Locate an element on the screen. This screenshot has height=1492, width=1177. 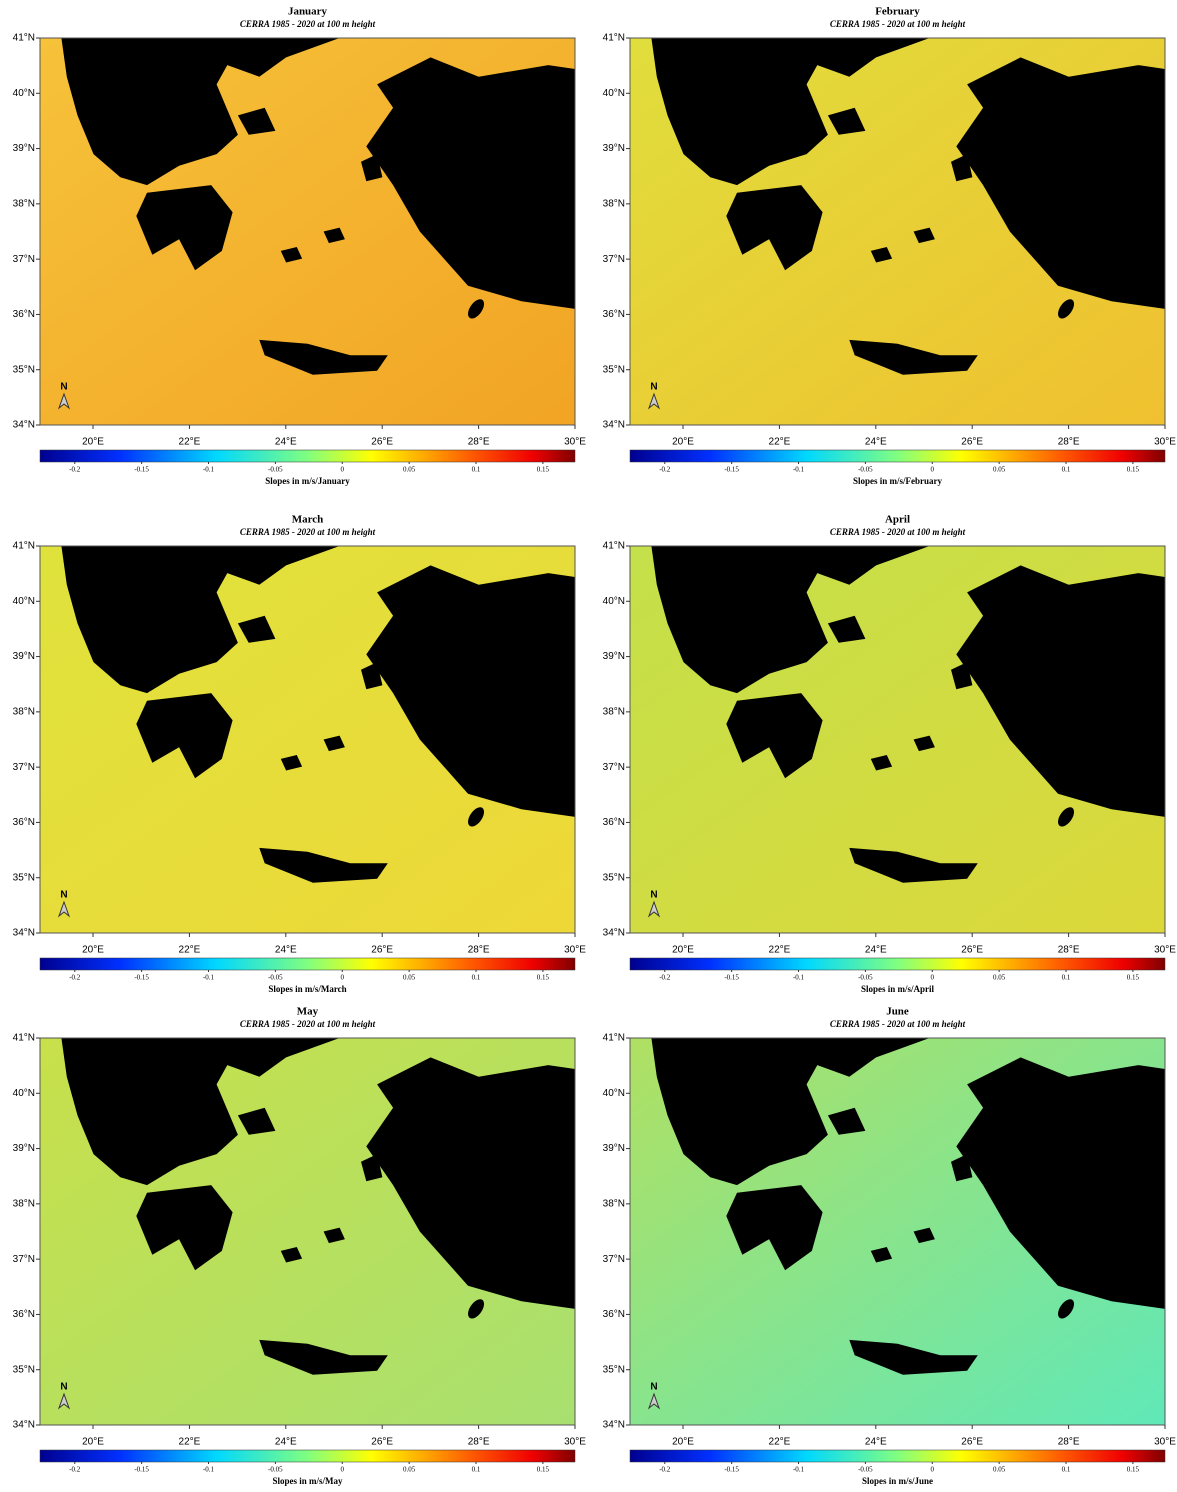
lat-tick-label: 34°N is located at coordinates (24, 425).